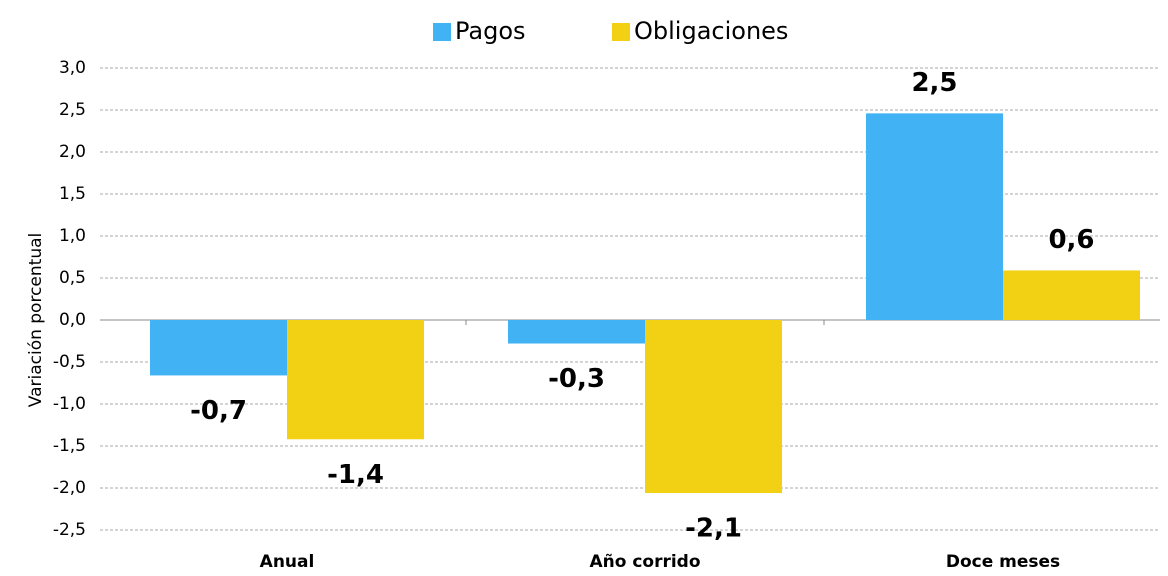 The height and width of the screenshot is (576, 1168). I want to click on y-tick-label: 3,0, so click(72, 68).